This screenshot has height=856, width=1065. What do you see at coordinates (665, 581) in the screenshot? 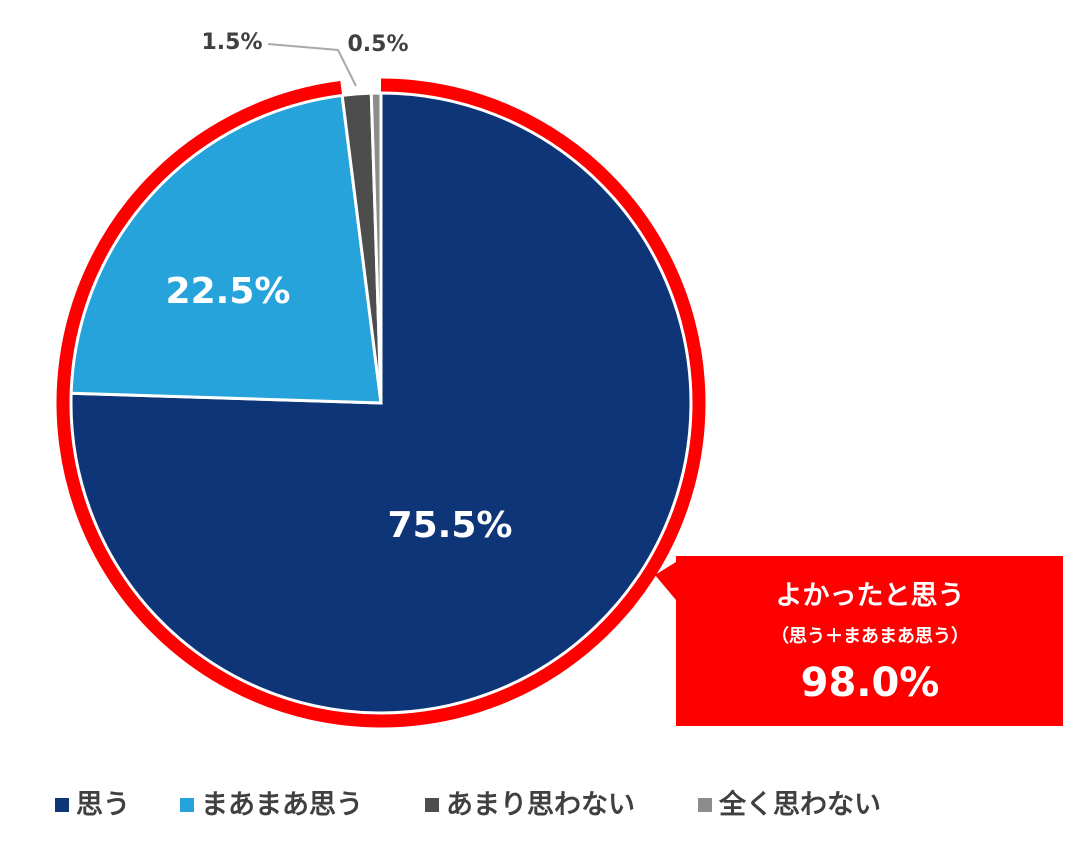
I see `callout-pointer` at bounding box center [665, 581].